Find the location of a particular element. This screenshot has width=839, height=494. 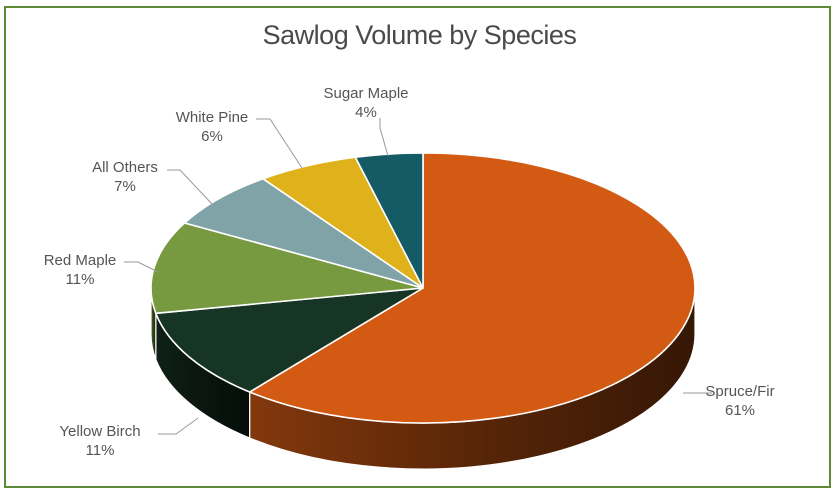

slice-label-yellow-birch: Yellow Birch is located at coordinates (99, 431).